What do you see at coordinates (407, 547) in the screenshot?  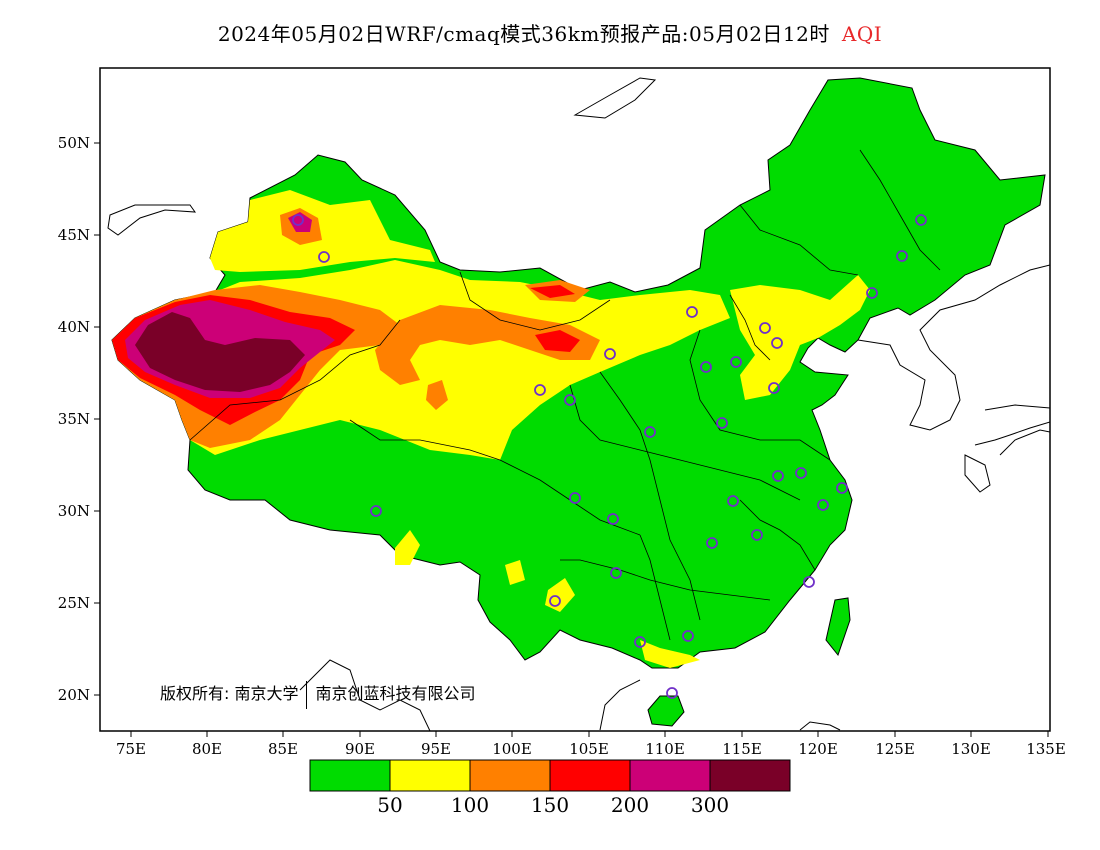 I see `aqi-zone-moderate-tibet` at bounding box center [407, 547].